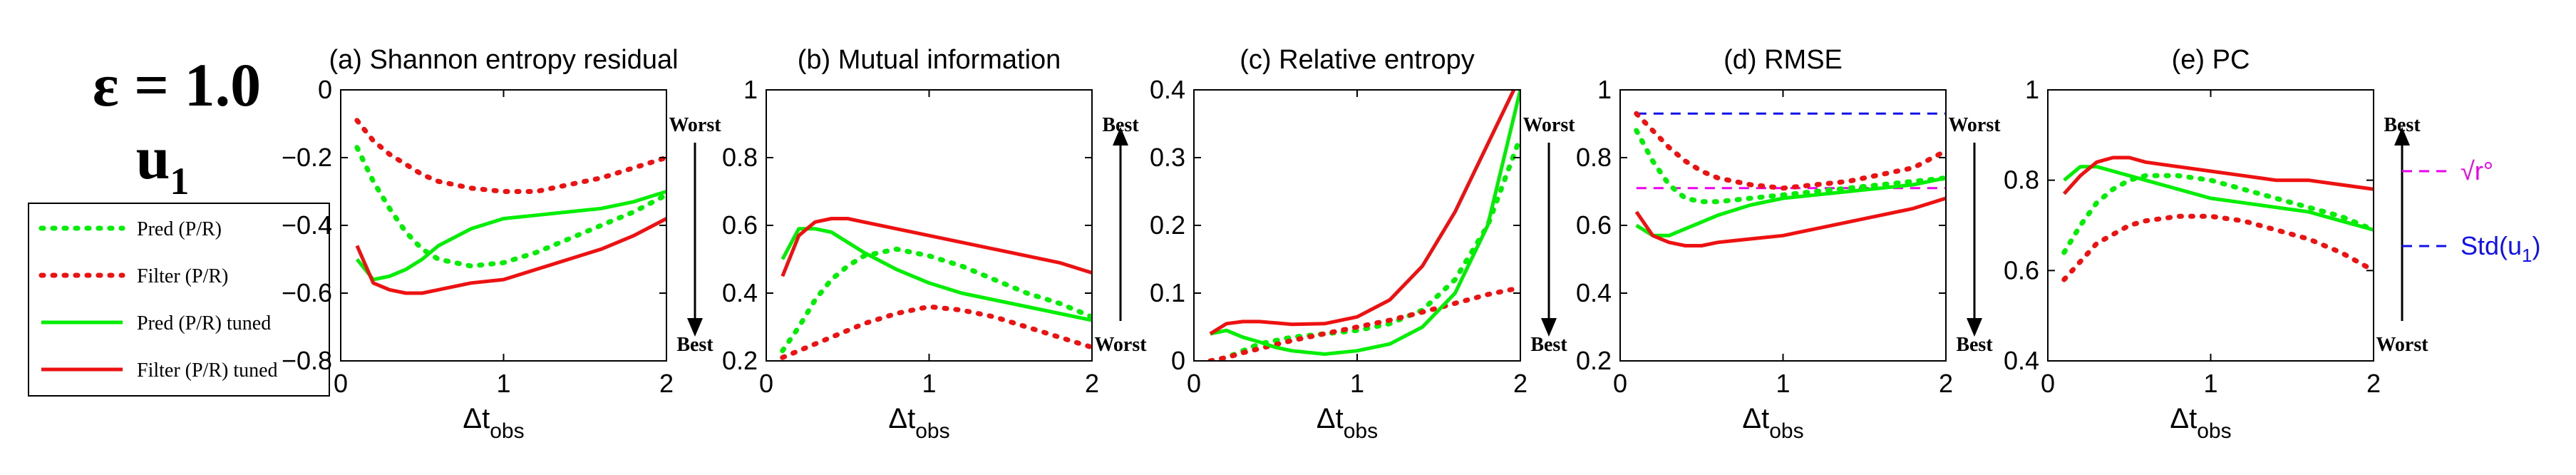  What do you see at coordinates (929, 60) in the screenshot?
I see `chart-title: (b) Mutual information` at bounding box center [929, 60].